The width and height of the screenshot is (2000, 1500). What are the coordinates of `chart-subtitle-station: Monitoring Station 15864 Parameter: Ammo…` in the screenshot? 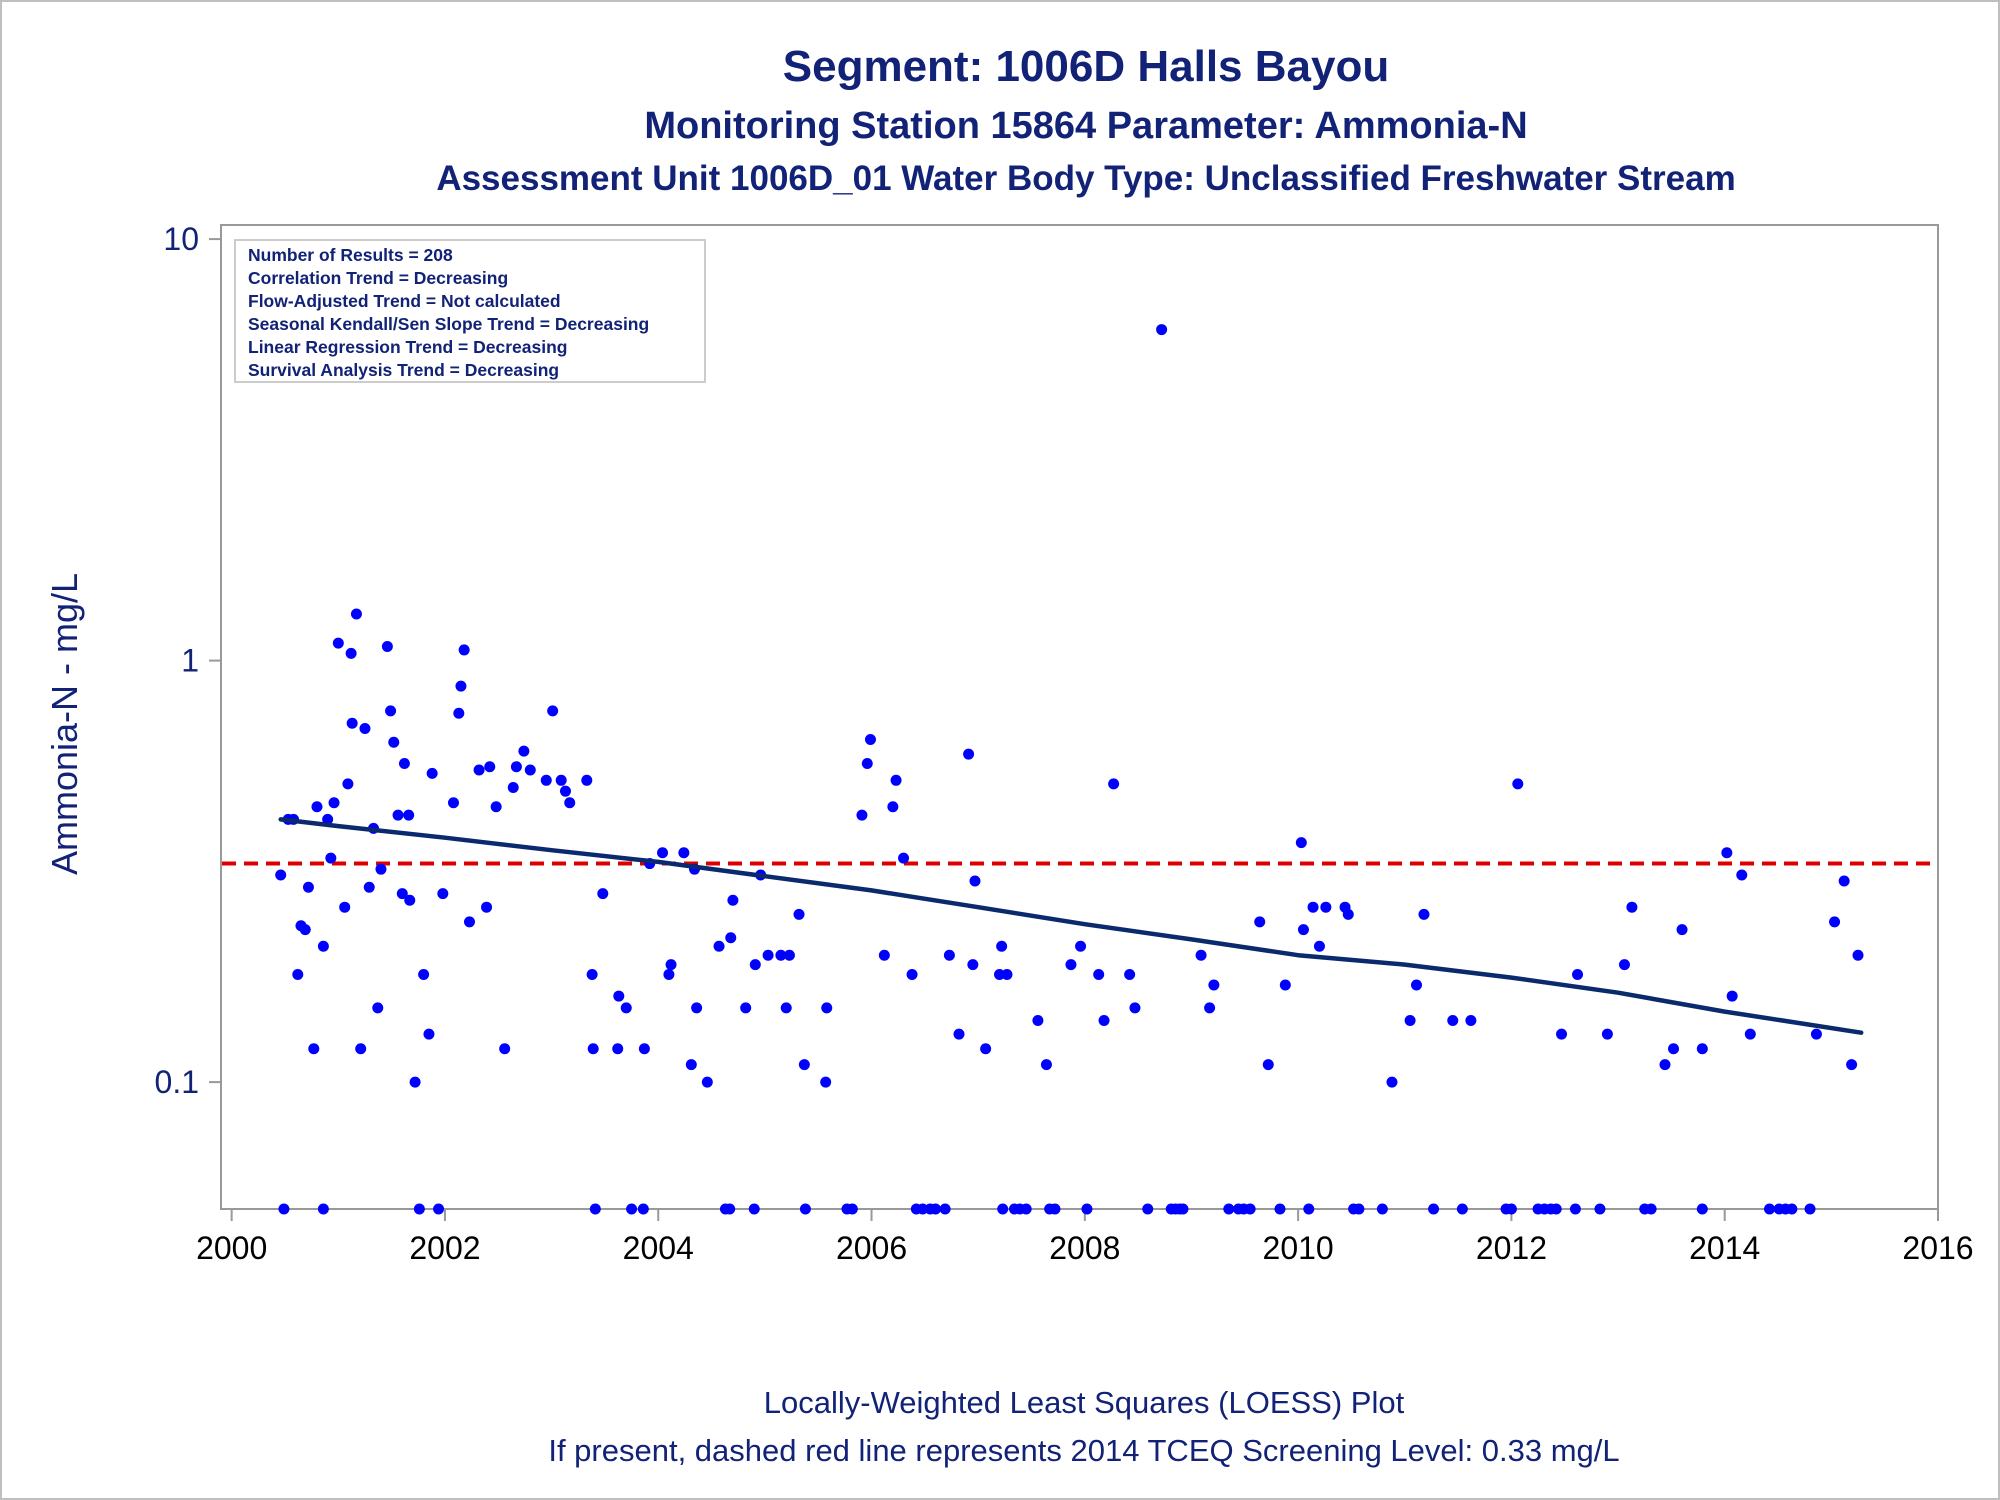 It's located at (1085, 126).